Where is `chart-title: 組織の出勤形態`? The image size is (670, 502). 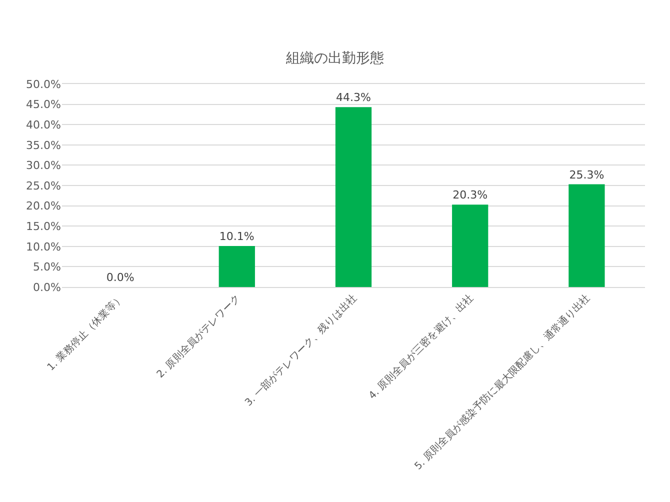
chart-title: 組織の出勤形態 is located at coordinates (334, 58).